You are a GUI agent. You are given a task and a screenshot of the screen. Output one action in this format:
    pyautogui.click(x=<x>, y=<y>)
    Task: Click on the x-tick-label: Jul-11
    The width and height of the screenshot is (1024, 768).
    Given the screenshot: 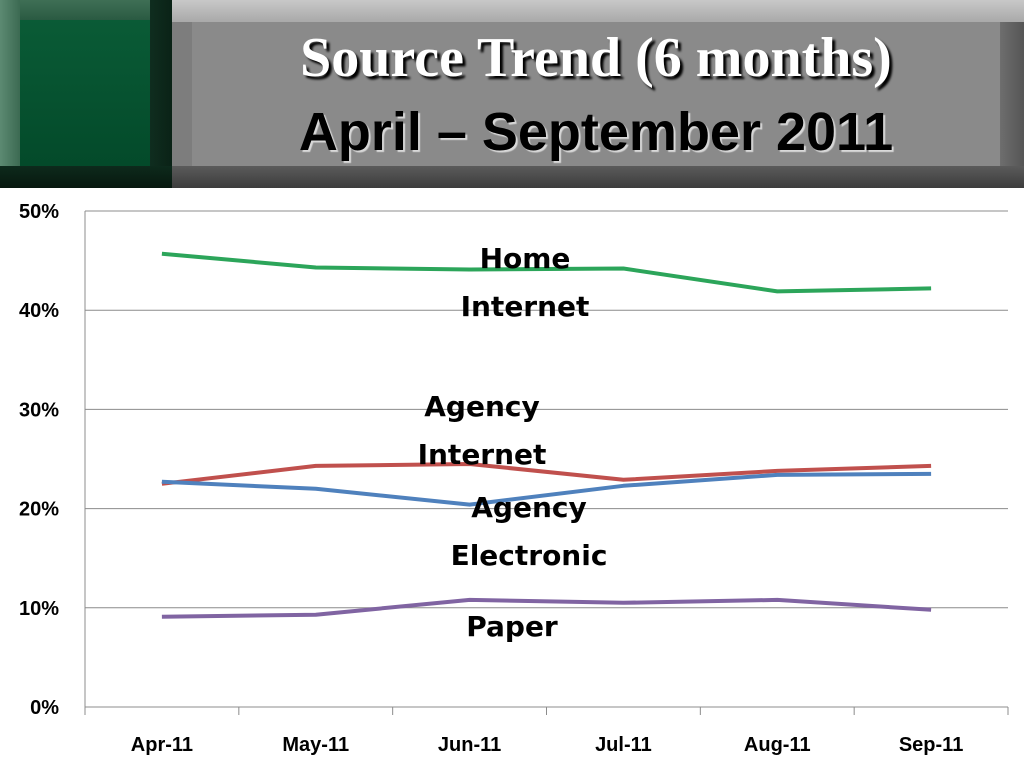 What is the action you would take?
    pyautogui.click(x=623, y=745)
    